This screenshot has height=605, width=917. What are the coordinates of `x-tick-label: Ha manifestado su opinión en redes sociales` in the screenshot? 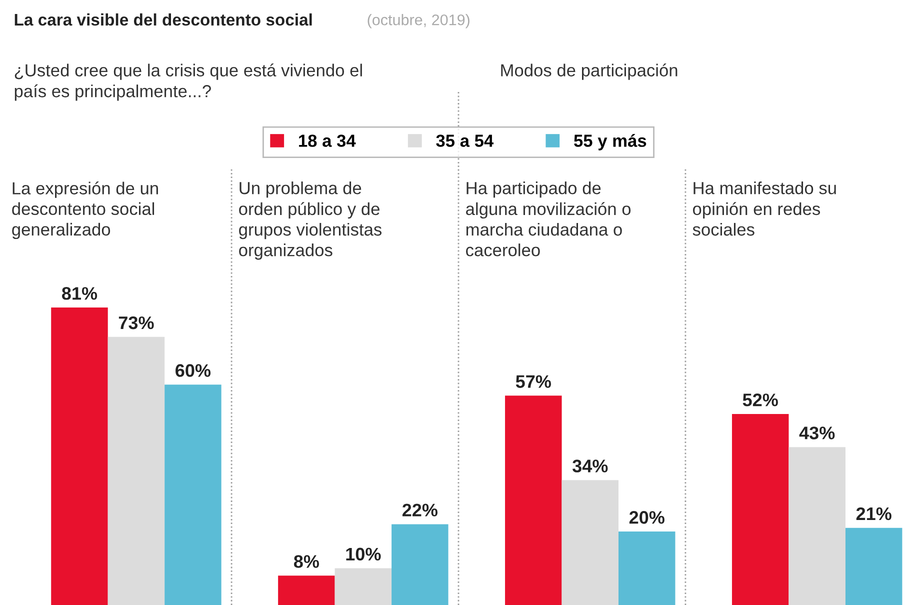 It's located at (764, 209).